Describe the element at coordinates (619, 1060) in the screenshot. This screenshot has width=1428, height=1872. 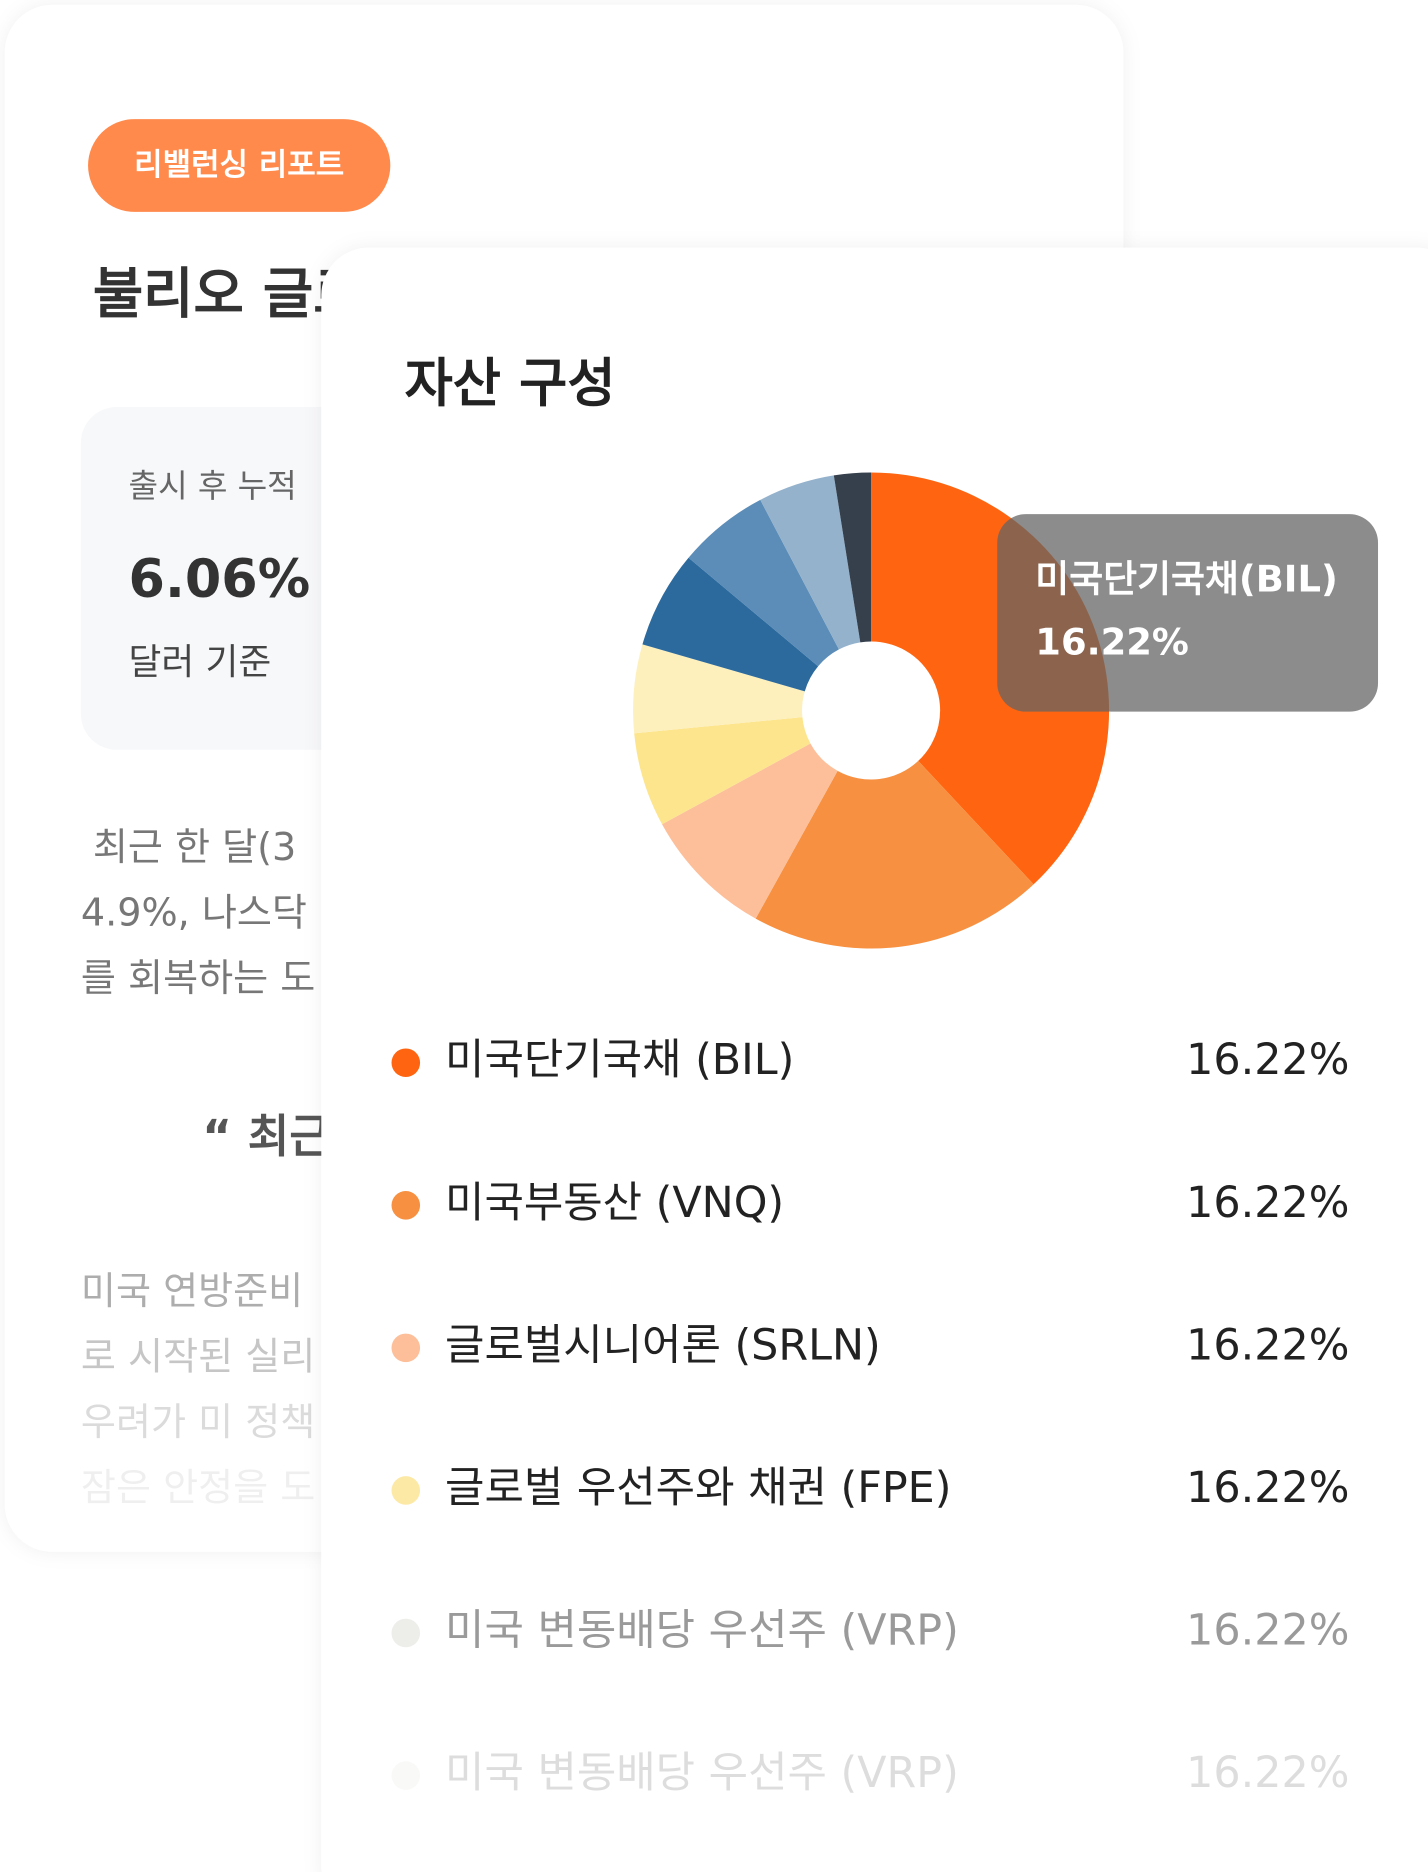
I see `legend-name: 미국단기국채 (BIL)` at that location.